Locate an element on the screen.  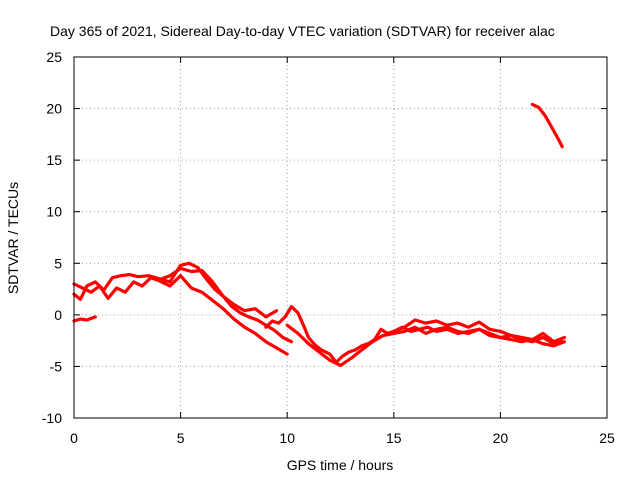
series-track-h is located at coordinates (547, 125).